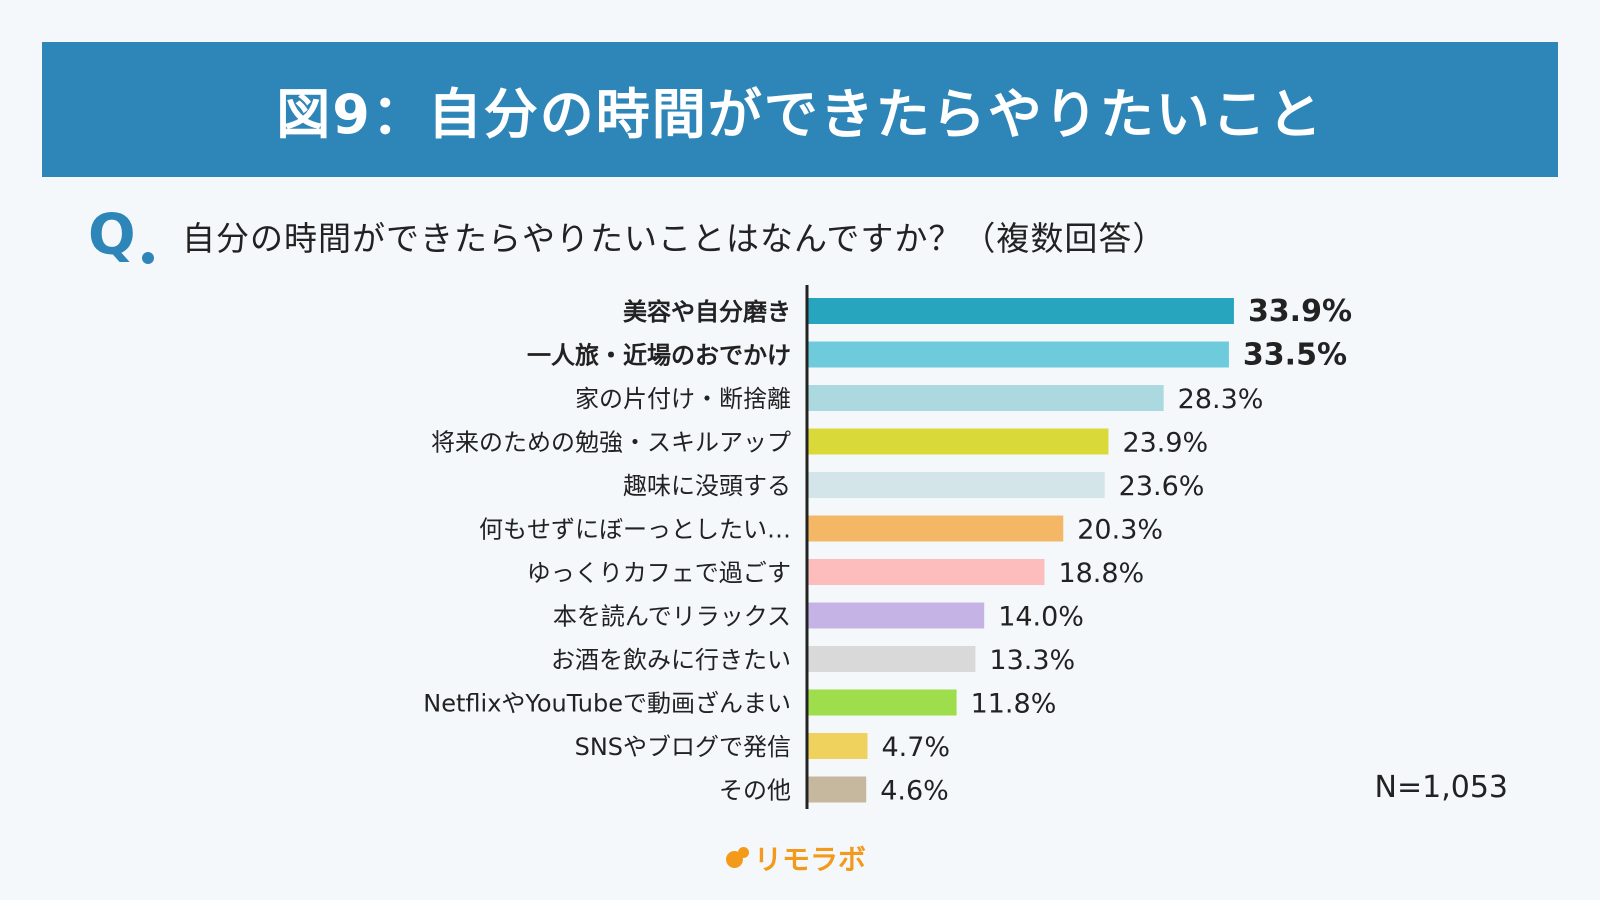  I want to click on value-label: 13.3%, so click(1032, 660).